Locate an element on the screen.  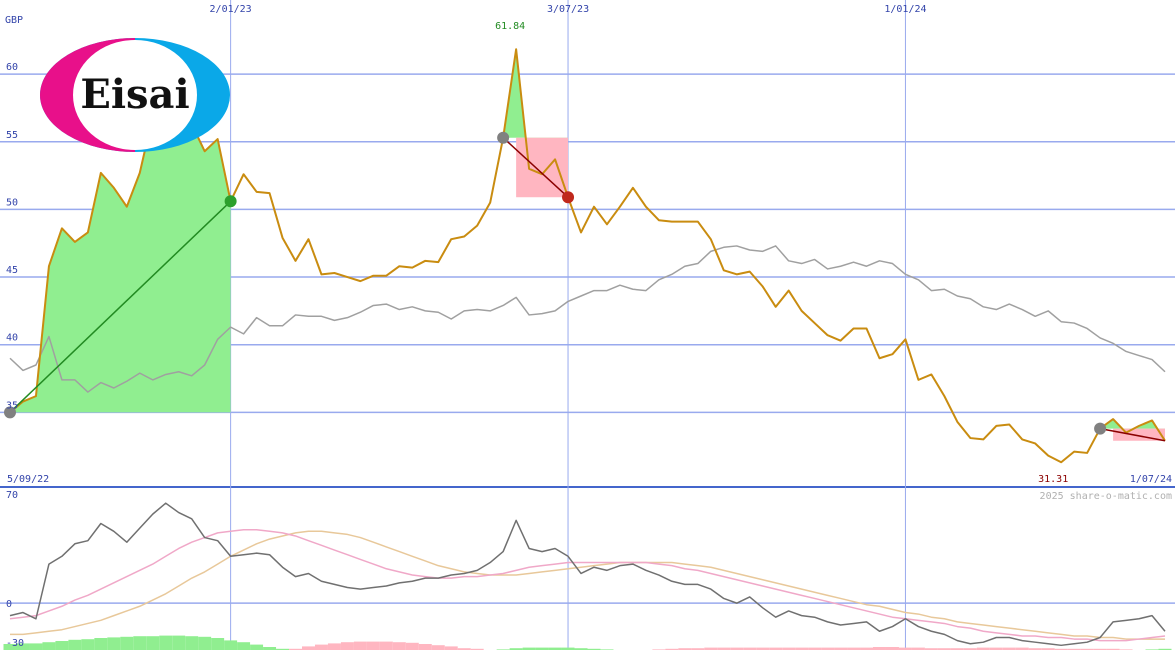
y-tick-label: 35 is located at coordinates (12, 405).